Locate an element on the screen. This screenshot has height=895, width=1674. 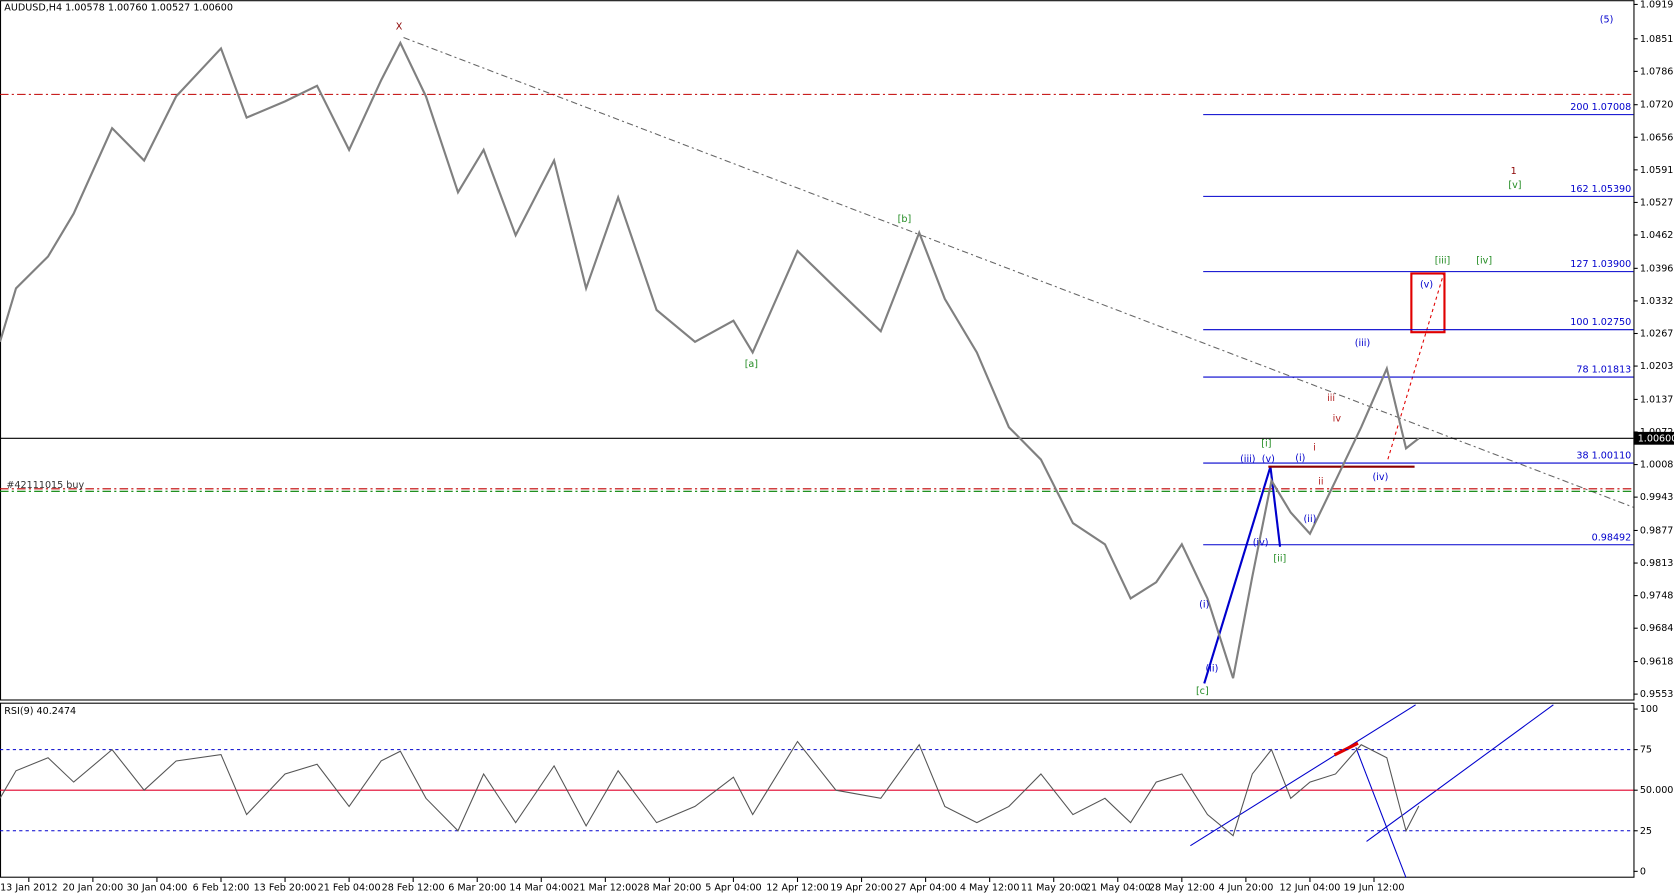
y-tick-label: 1.02030 is located at coordinates (1657, 366).